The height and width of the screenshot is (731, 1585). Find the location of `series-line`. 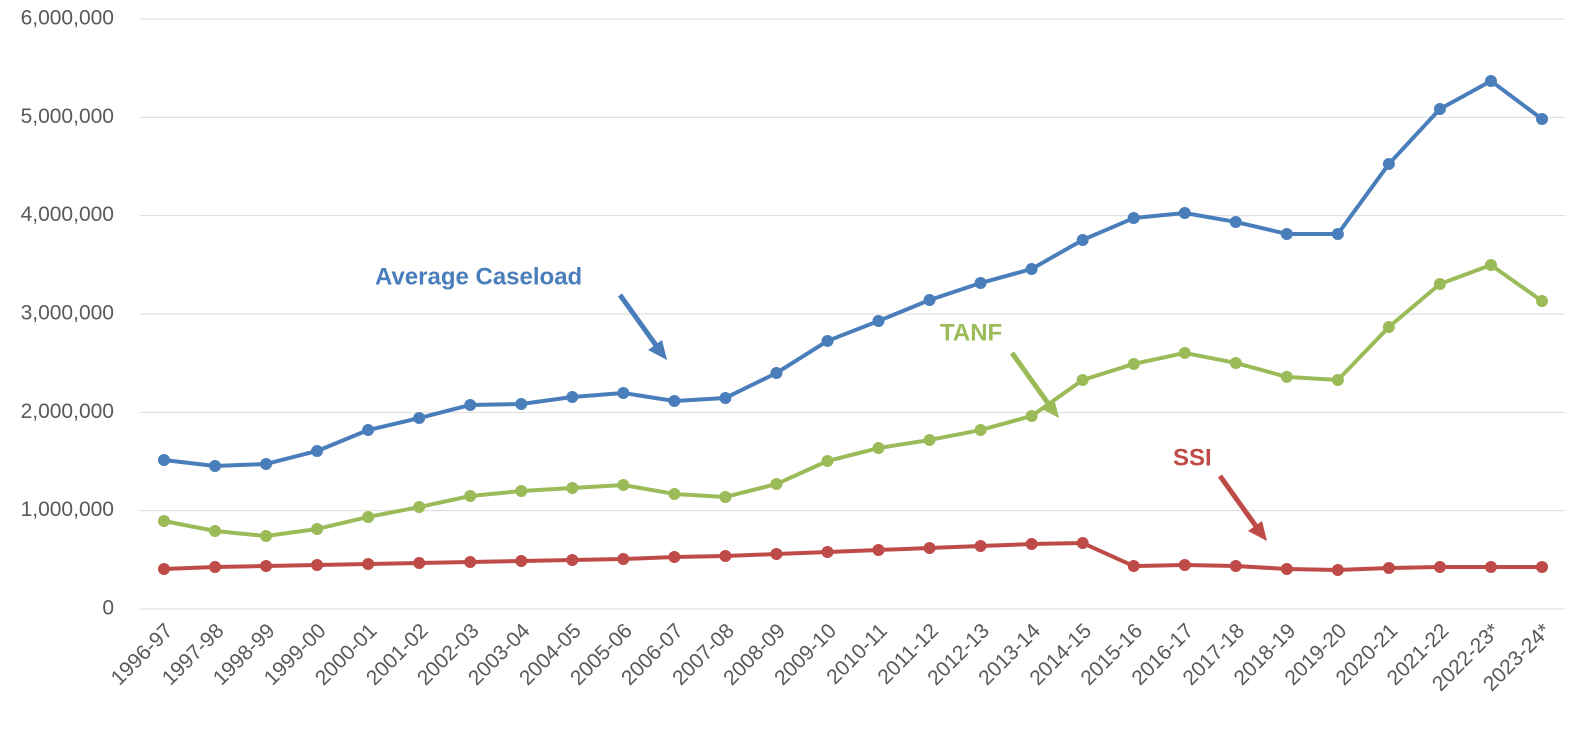

series-line is located at coordinates (852, 556).